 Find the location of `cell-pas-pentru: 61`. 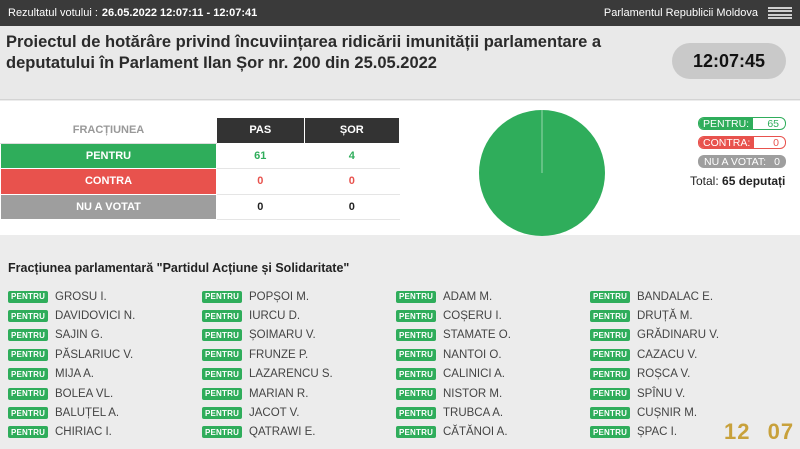

cell-pas-pentru: 61 is located at coordinates (260, 155).